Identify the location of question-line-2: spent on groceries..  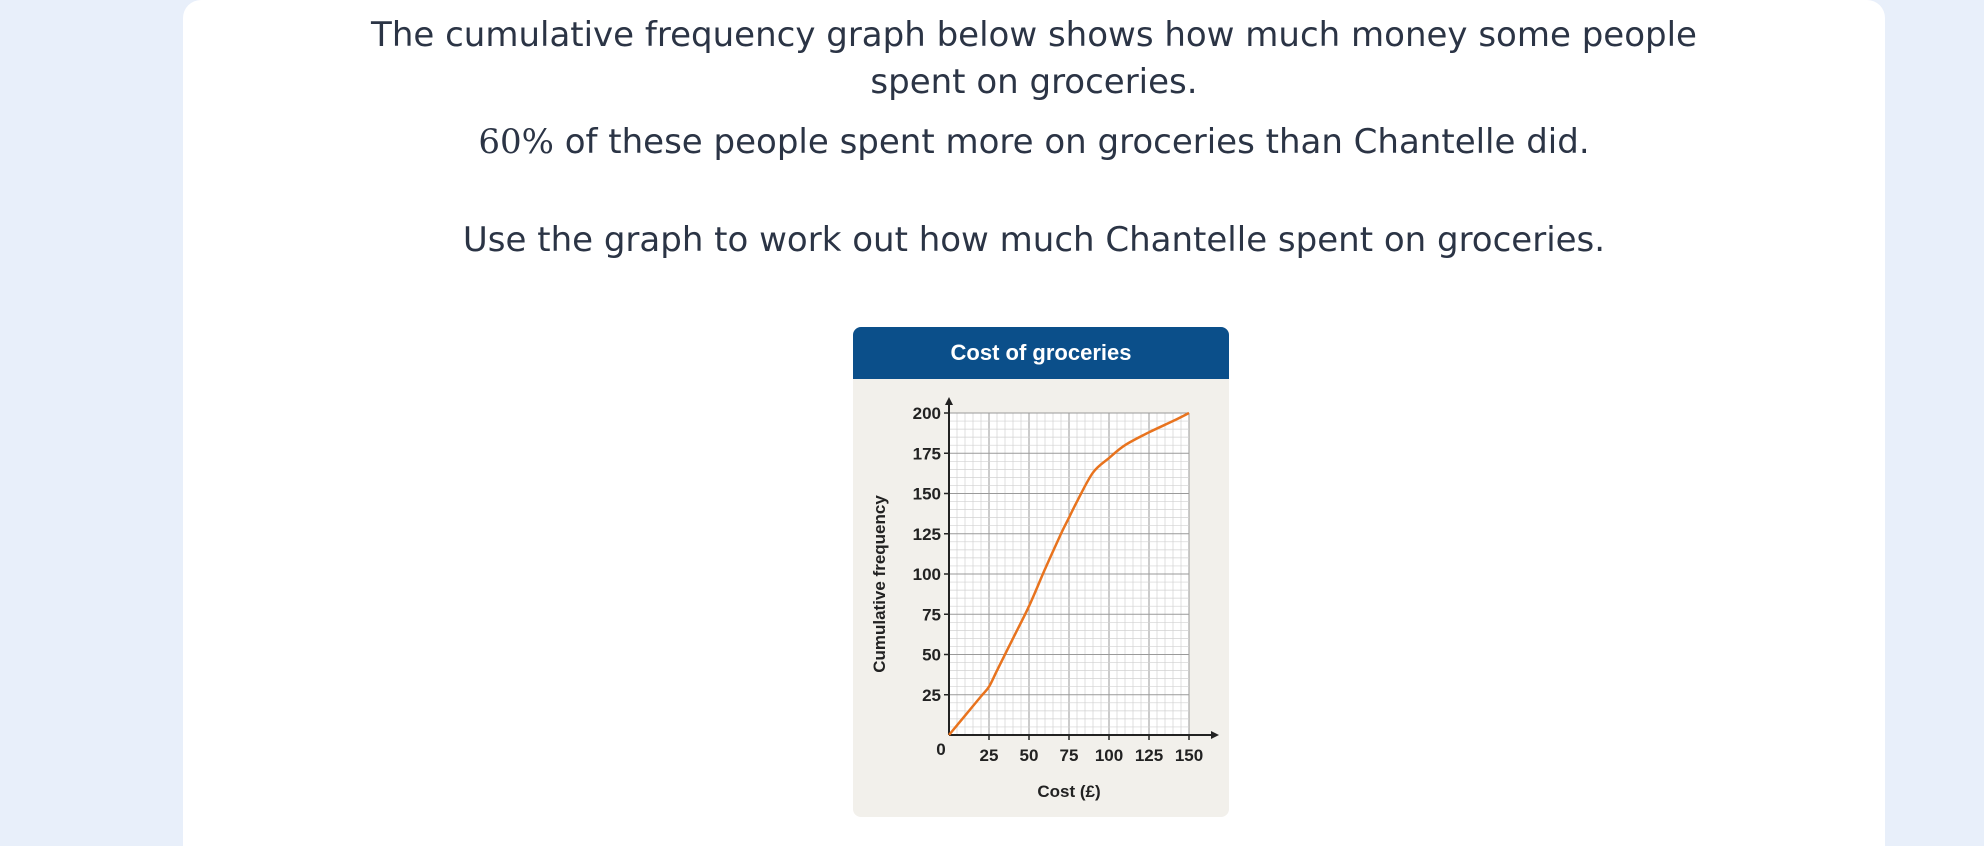
(1034, 82).